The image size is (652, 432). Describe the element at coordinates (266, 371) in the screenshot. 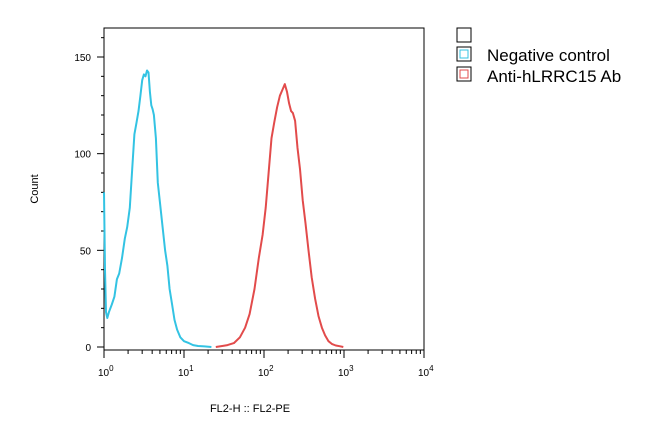

I see `x-tick-label: 10²` at that location.